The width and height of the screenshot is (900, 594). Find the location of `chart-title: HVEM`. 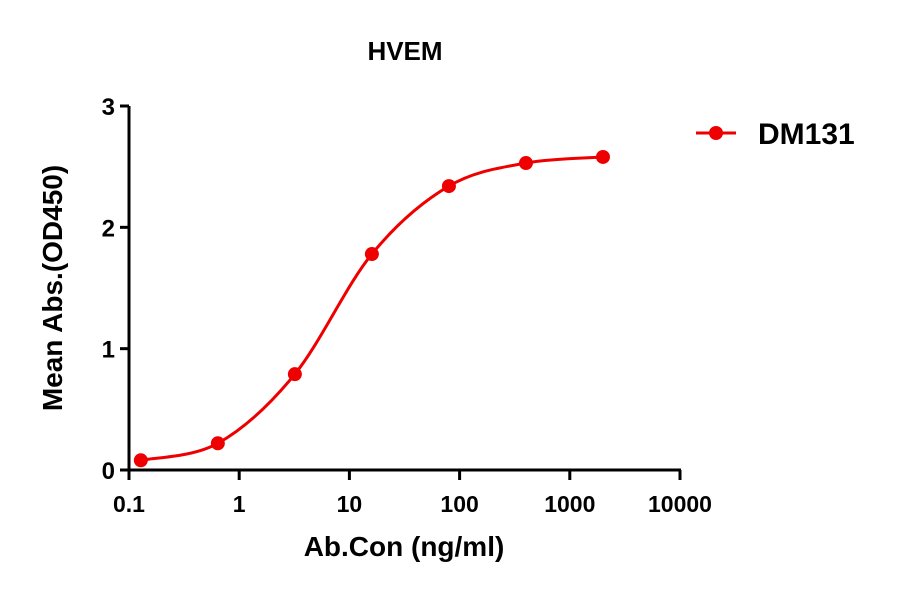

chart-title: HVEM is located at coordinates (404, 51).